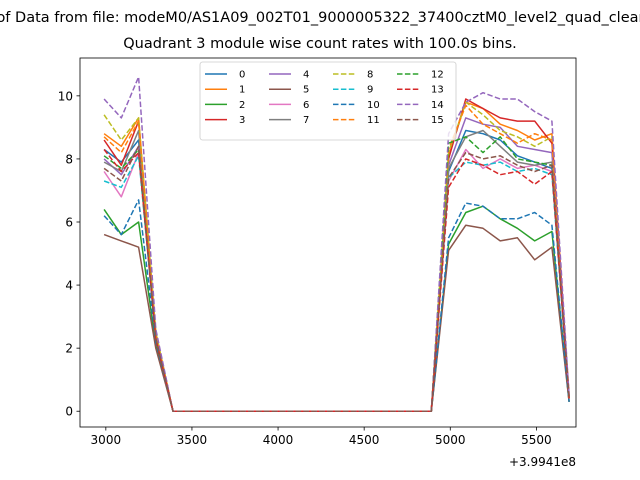  I want to click on legend-label-8: 8, so click(370, 75).